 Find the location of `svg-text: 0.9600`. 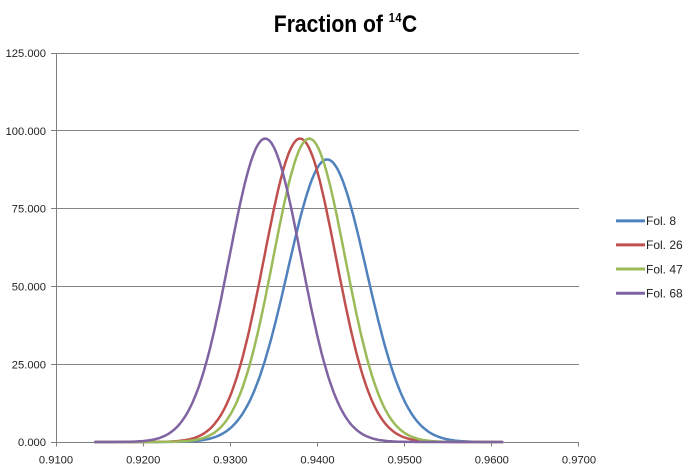

svg-text: 0.9600 is located at coordinates (492, 460).